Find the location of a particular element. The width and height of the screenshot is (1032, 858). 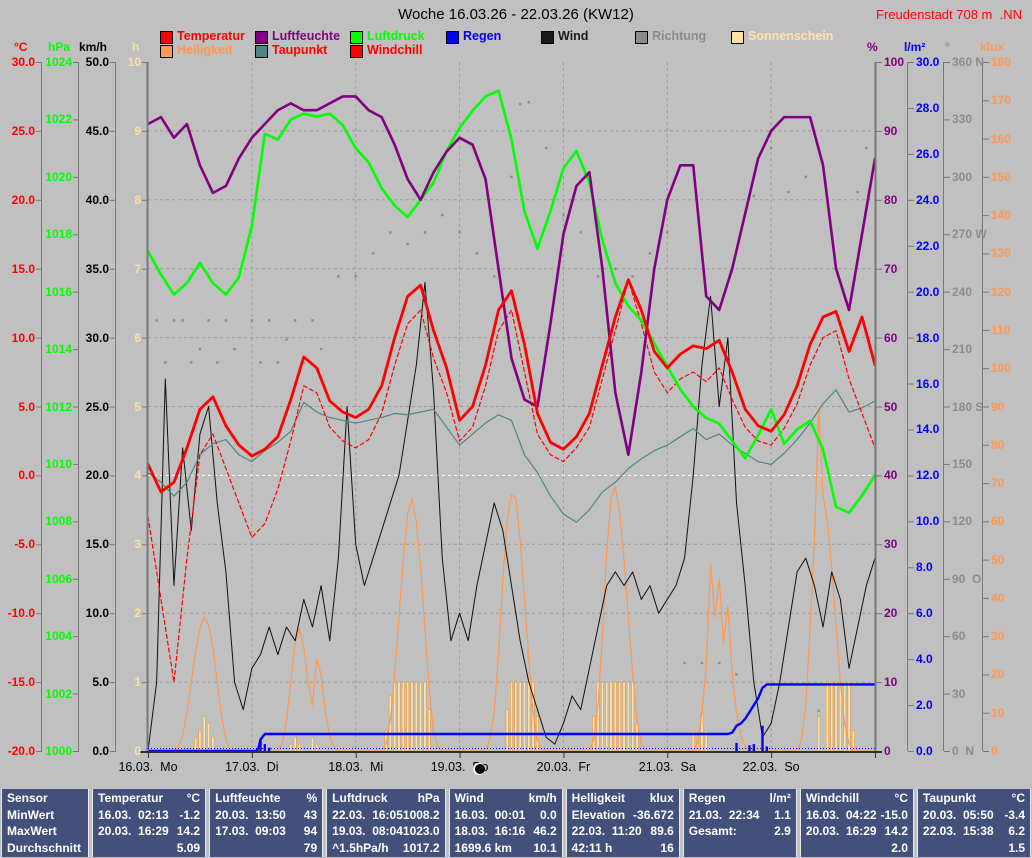

axis-tick-label: 40 is located at coordinates (891, 475).